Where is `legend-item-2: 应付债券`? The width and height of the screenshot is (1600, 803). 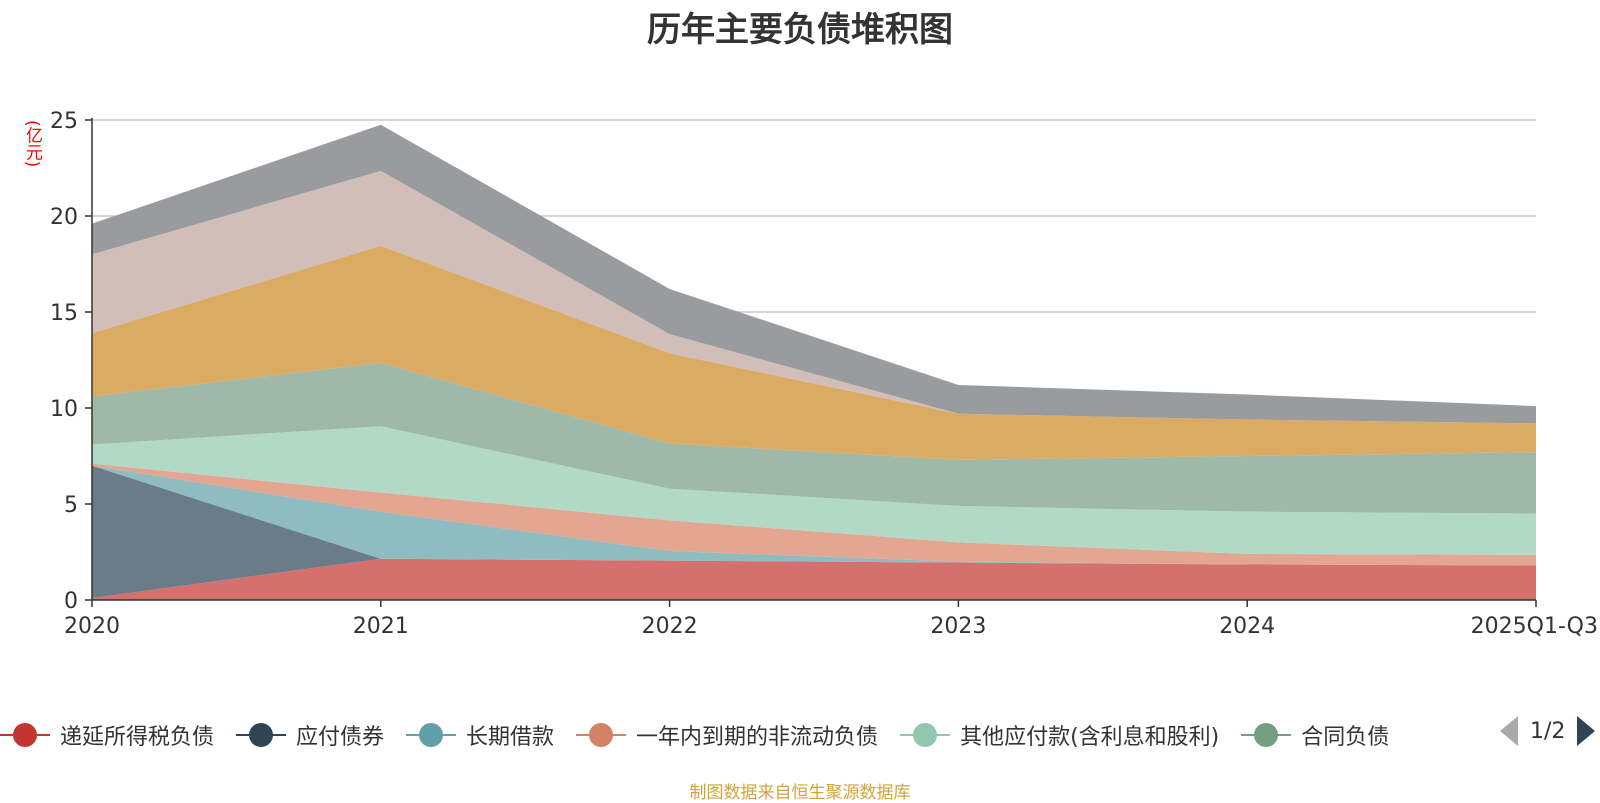
legend-item-2: 应付债券 is located at coordinates (310, 735).